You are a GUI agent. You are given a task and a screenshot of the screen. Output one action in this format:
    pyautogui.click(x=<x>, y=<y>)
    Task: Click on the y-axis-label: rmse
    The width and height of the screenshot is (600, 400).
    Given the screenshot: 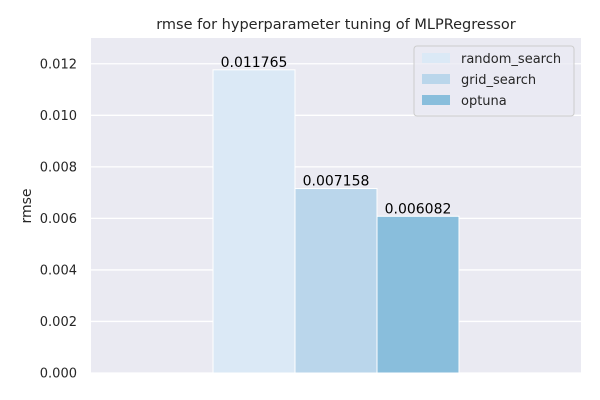 What is the action you would take?
    pyautogui.click(x=27, y=205)
    